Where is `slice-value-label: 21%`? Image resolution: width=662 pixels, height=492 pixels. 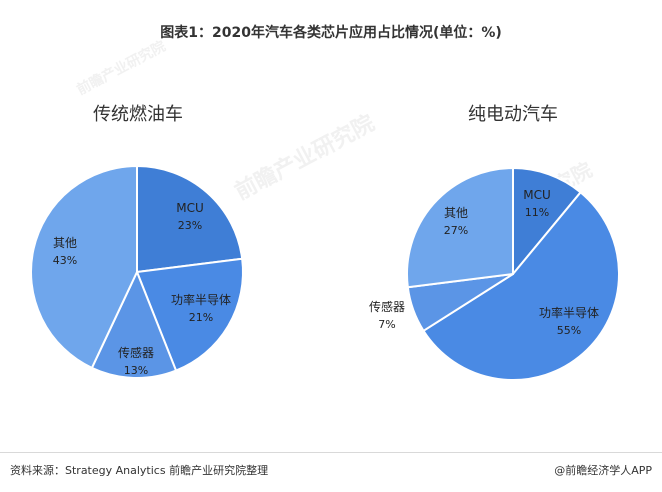 slice-value-label: 21% is located at coordinates (201, 317).